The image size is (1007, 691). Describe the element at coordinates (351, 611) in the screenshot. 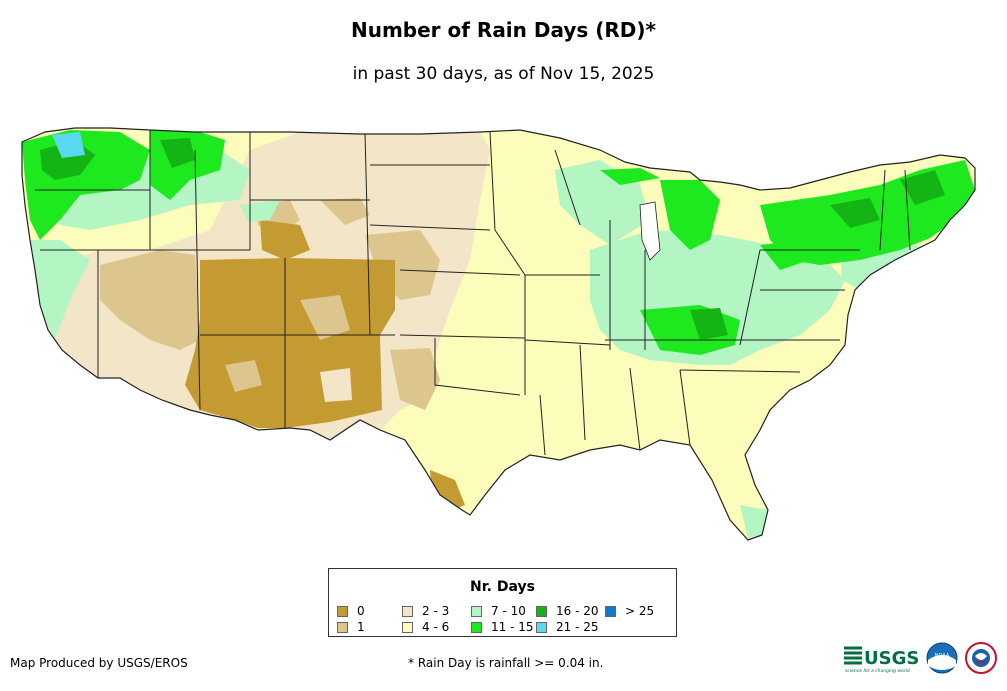

I see `legend-item-0: 0` at that location.